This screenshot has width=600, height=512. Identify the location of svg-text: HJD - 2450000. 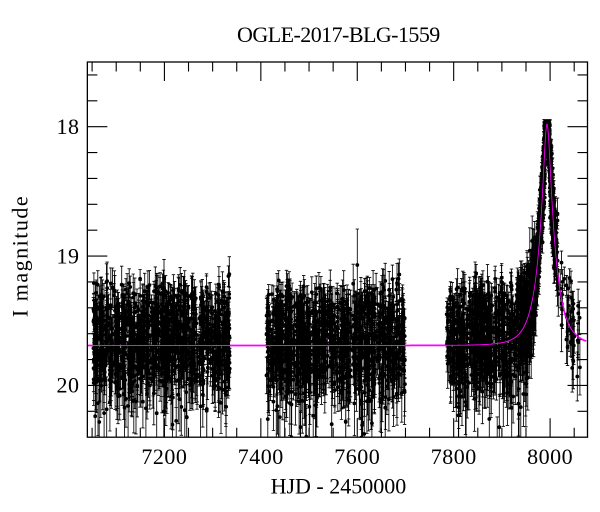
(339, 485).